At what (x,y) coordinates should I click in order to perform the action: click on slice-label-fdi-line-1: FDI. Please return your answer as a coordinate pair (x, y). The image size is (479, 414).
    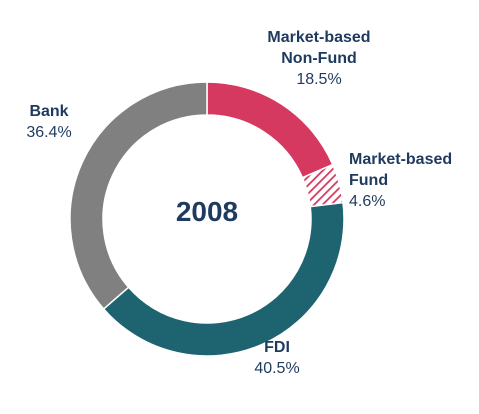
    Looking at the image, I should click on (277, 347).